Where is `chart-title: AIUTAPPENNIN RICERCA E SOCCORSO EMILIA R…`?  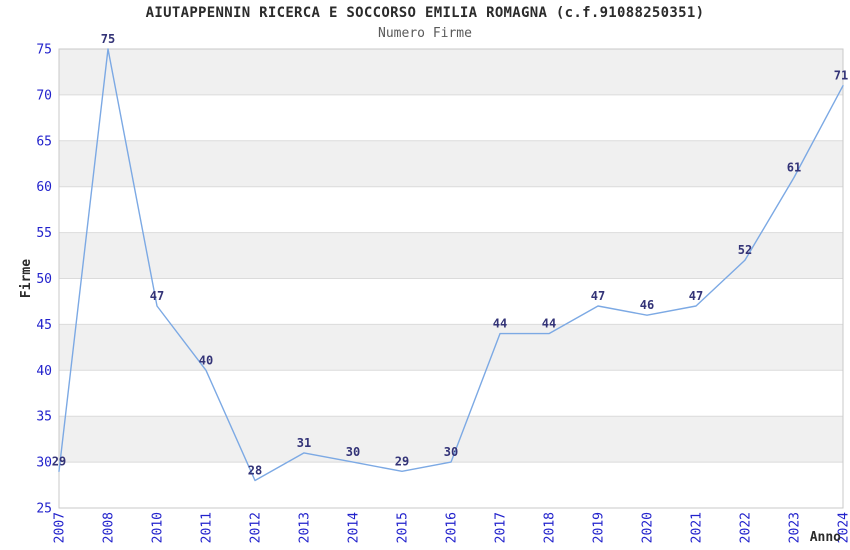
chart-title: AIUTAPPENNIN RICERCA E SOCCORSO EMILIA R… is located at coordinates (425, 13).